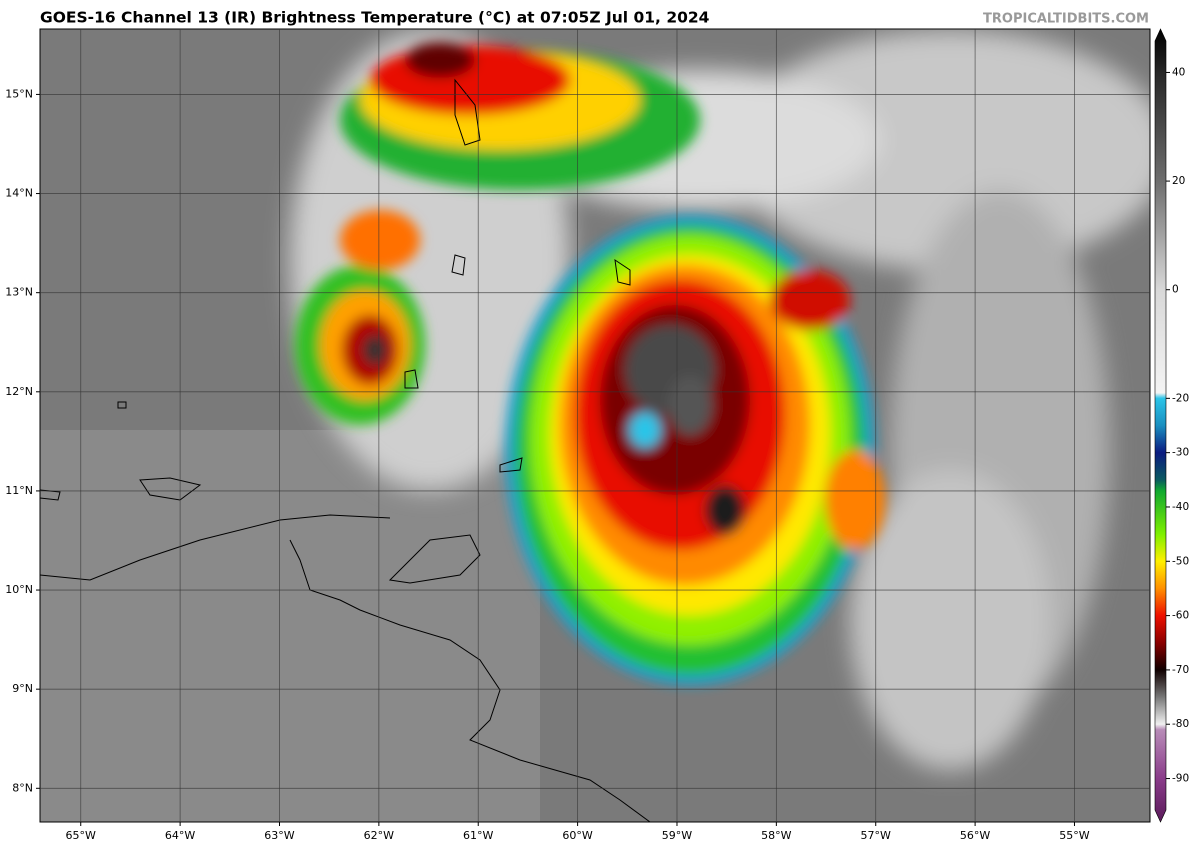 The width and height of the screenshot is (1200, 845). I want to click on y-tick-label: 13°N, so click(19, 292).